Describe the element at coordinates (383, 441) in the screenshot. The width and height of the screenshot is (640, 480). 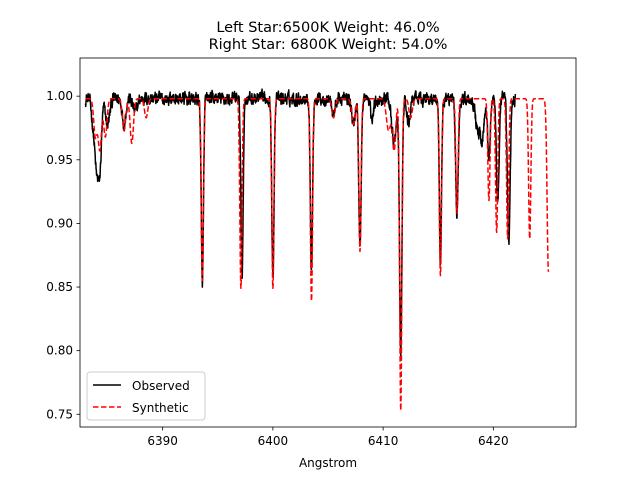
I see `x-tick-label: 6410` at that location.